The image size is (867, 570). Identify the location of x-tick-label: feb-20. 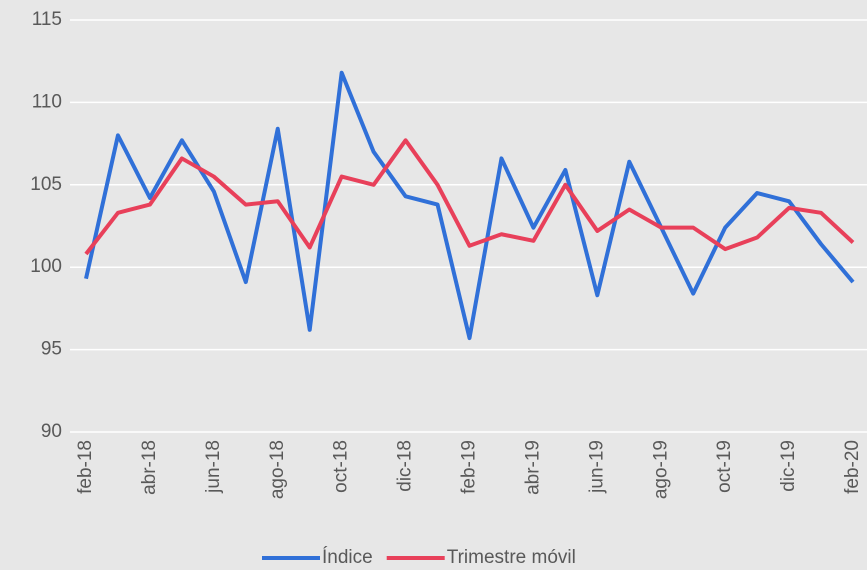
(852, 467).